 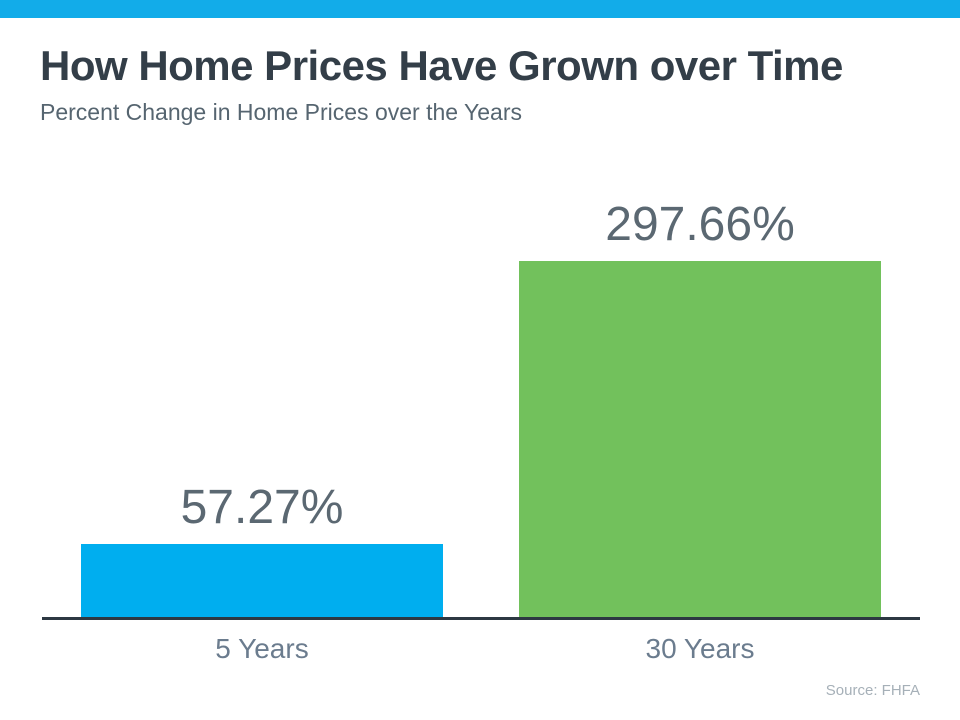 I want to click on top-accent-bar, so click(x=480, y=9).